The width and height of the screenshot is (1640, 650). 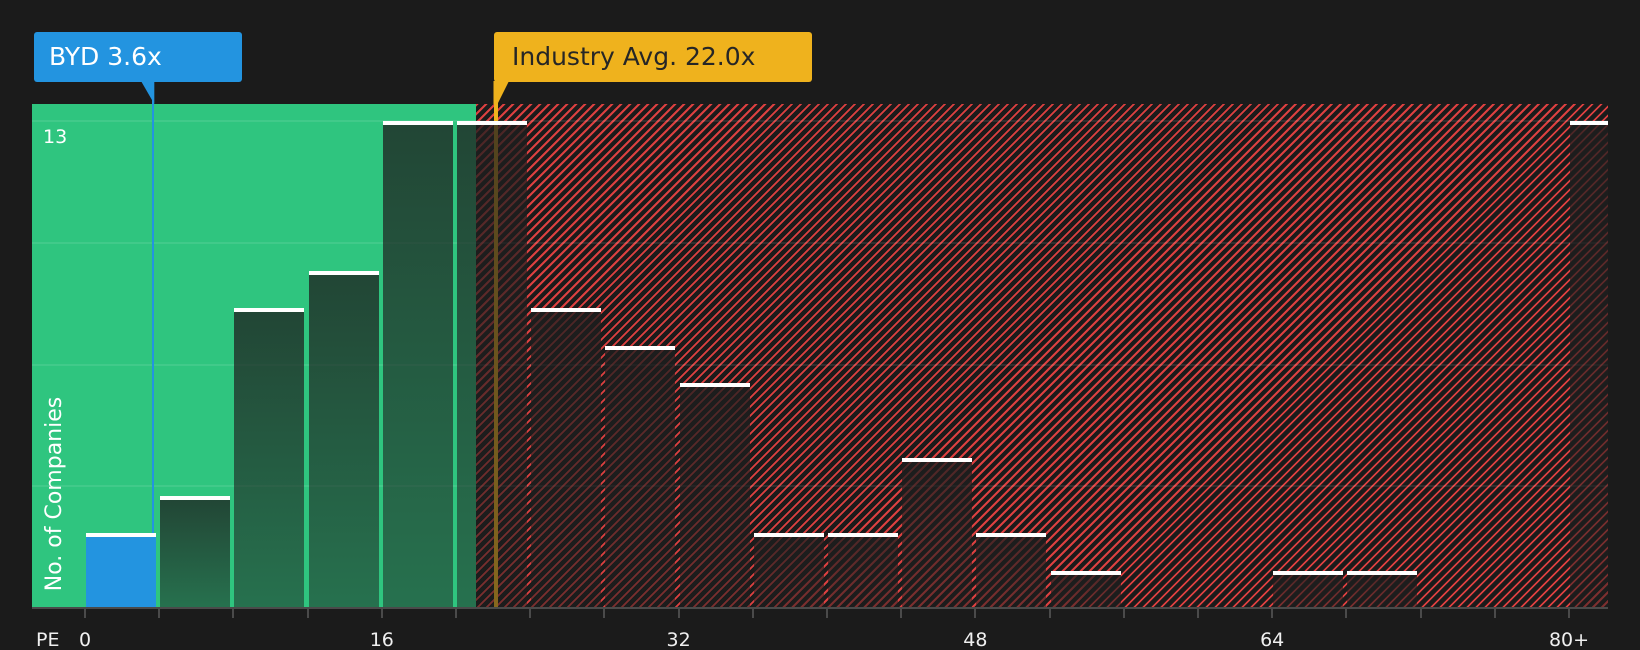 What do you see at coordinates (55, 137) in the screenshot?
I see `y-axis-max-label: 13` at bounding box center [55, 137].